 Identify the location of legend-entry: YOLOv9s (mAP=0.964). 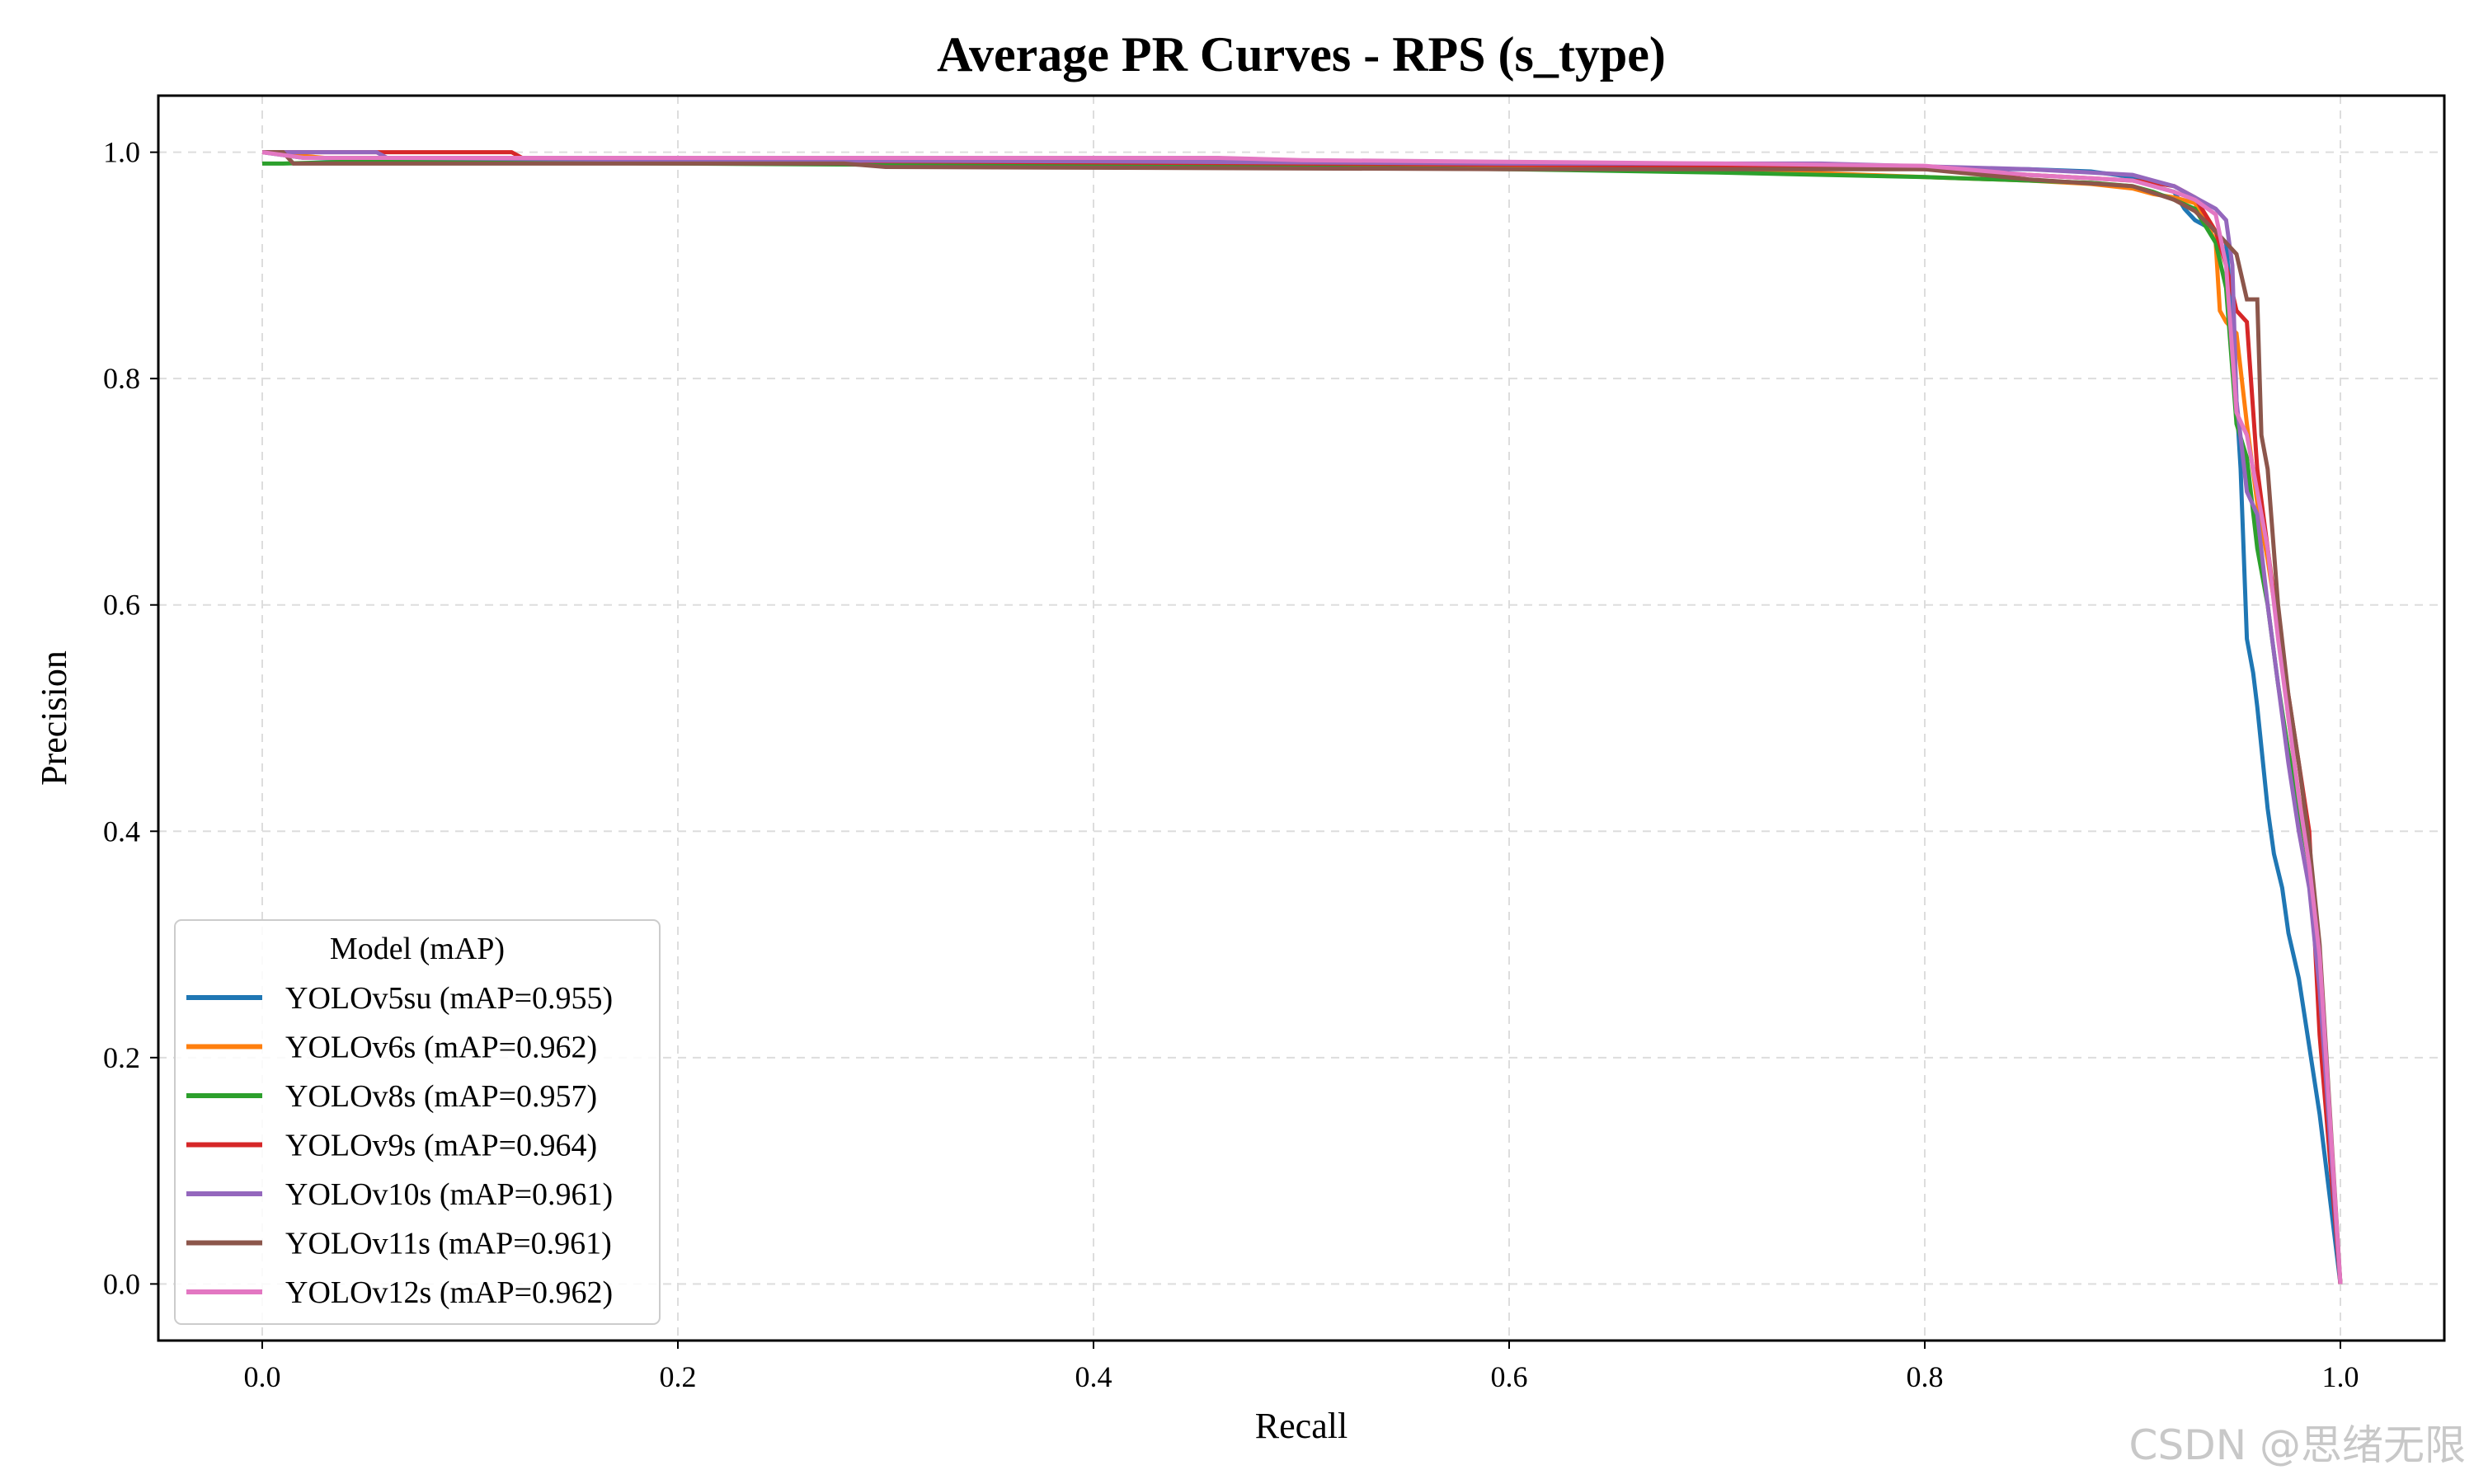
(391, 1146).